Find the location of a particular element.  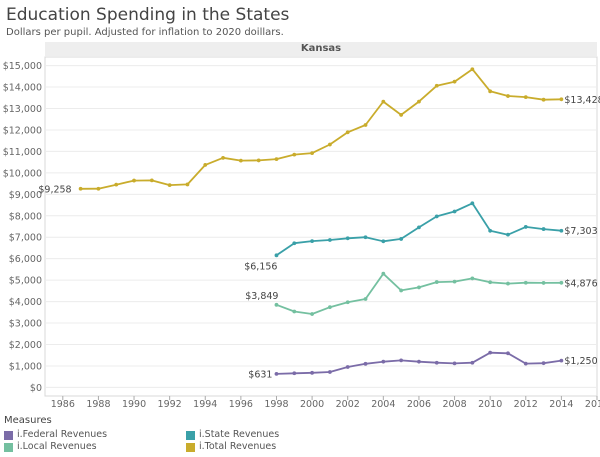

x-tick-label: 2006 is located at coordinates (419, 404).